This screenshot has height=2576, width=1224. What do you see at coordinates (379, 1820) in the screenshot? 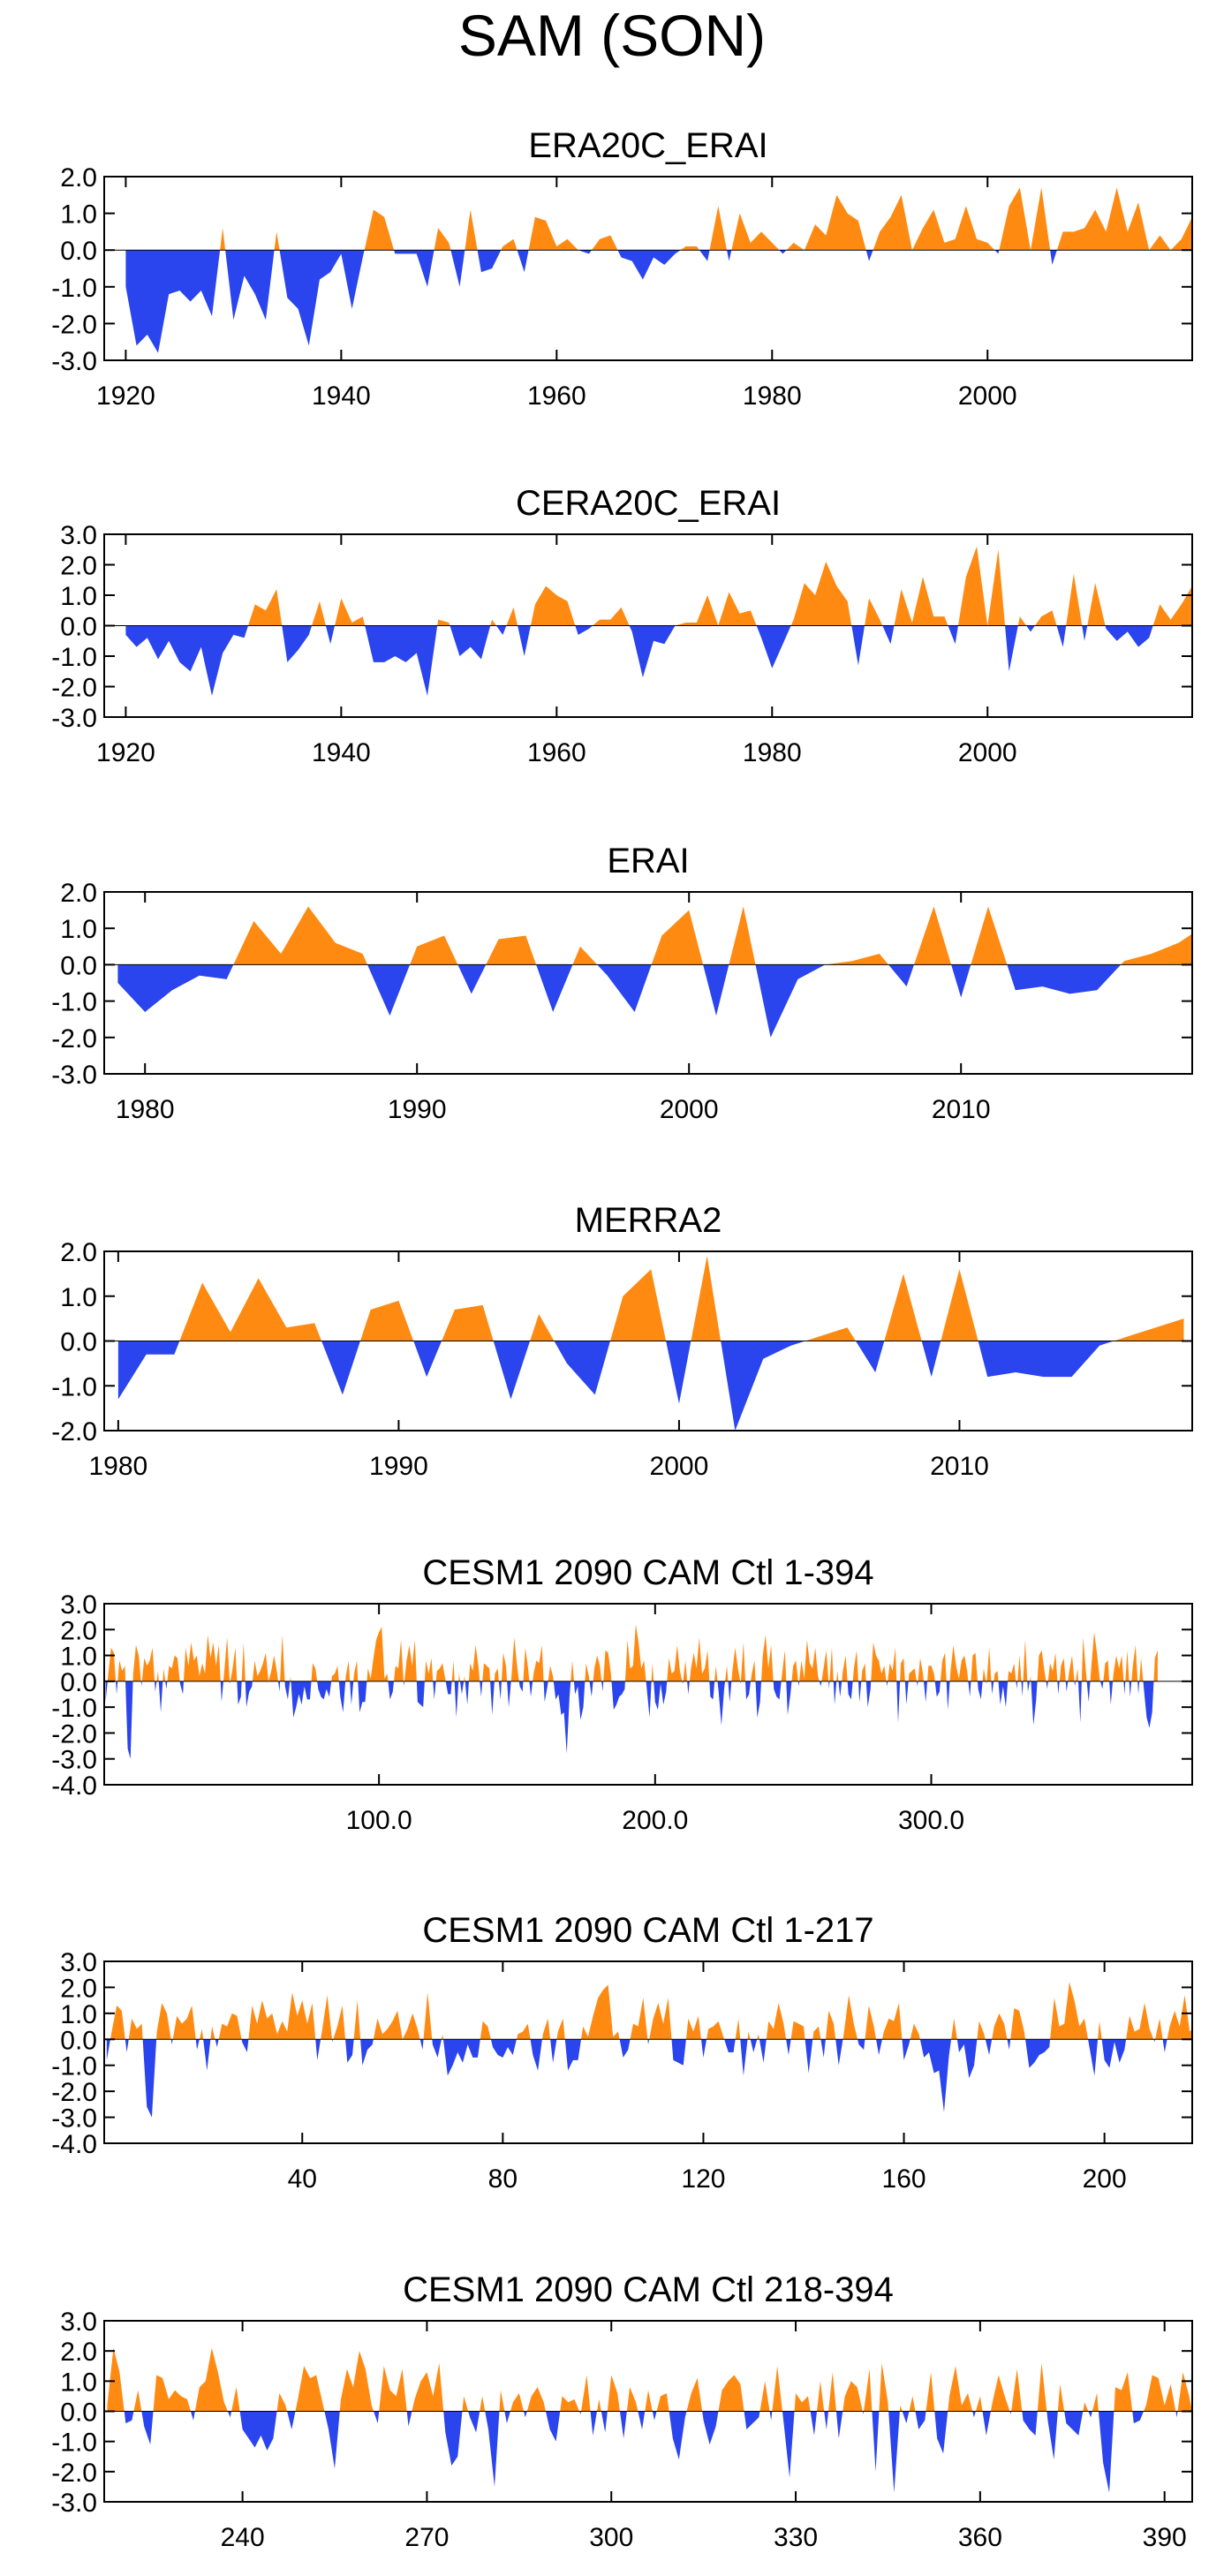
I see `x-tick-label: 100.0` at bounding box center [379, 1820].